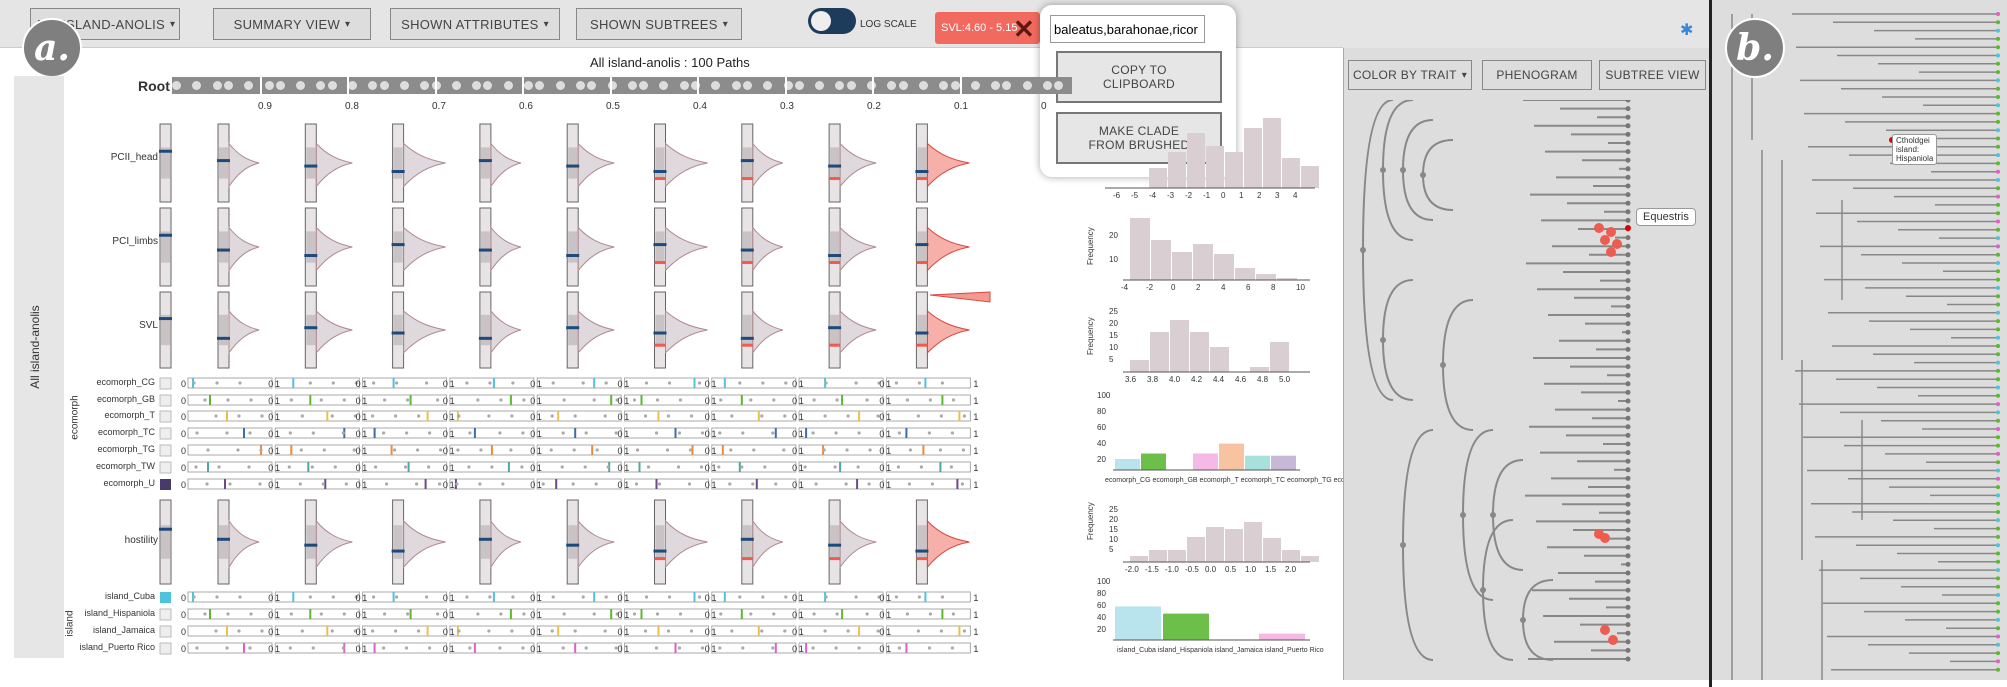 The image size is (2007, 687). What do you see at coordinates (659, 24) in the screenshot?
I see `shown-subtrees-dropdown: SHOWN SUBTREES ▾` at bounding box center [659, 24].